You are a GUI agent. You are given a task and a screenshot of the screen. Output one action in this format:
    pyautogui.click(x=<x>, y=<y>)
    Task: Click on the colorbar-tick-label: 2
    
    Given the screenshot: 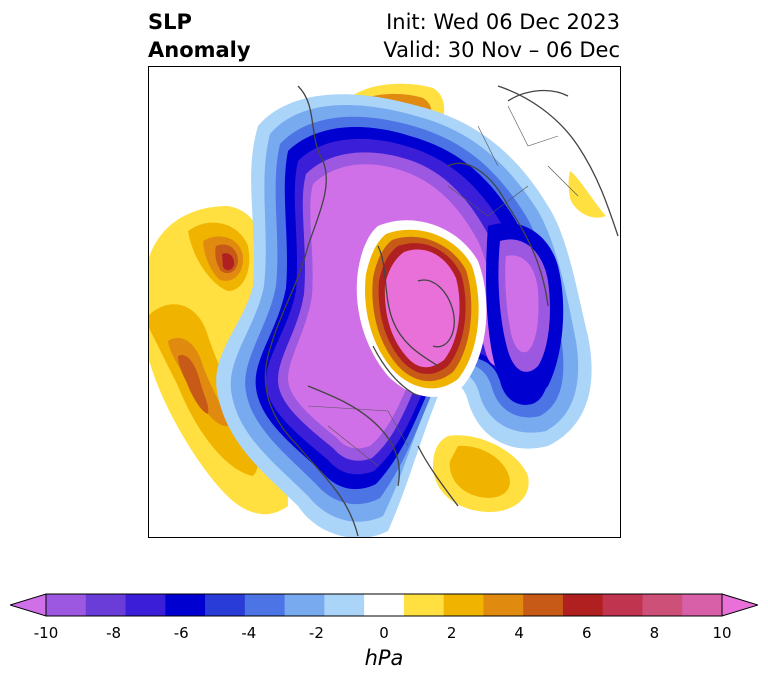 What is the action you would take?
    pyautogui.click(x=451, y=633)
    